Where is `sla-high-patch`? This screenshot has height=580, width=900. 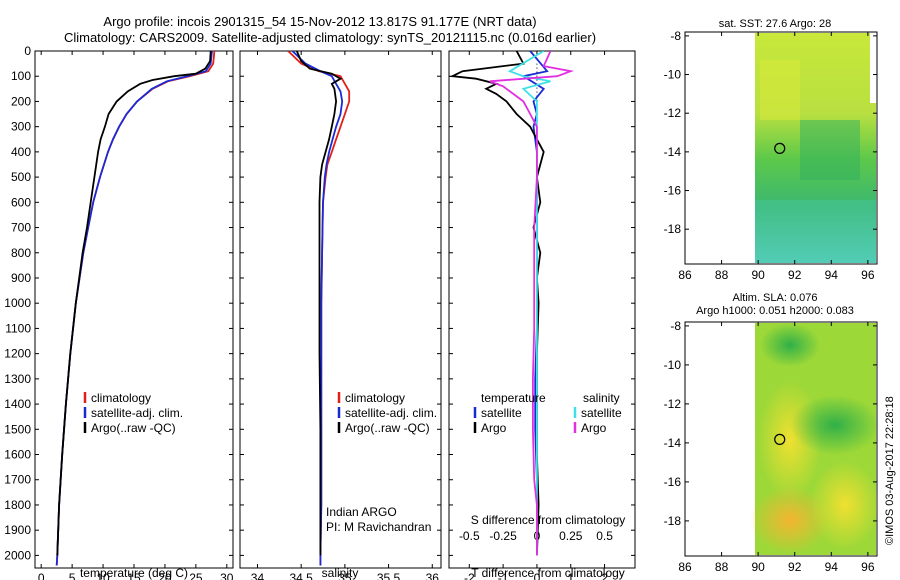
sla-high-patch is located at coordinates (790, 520).